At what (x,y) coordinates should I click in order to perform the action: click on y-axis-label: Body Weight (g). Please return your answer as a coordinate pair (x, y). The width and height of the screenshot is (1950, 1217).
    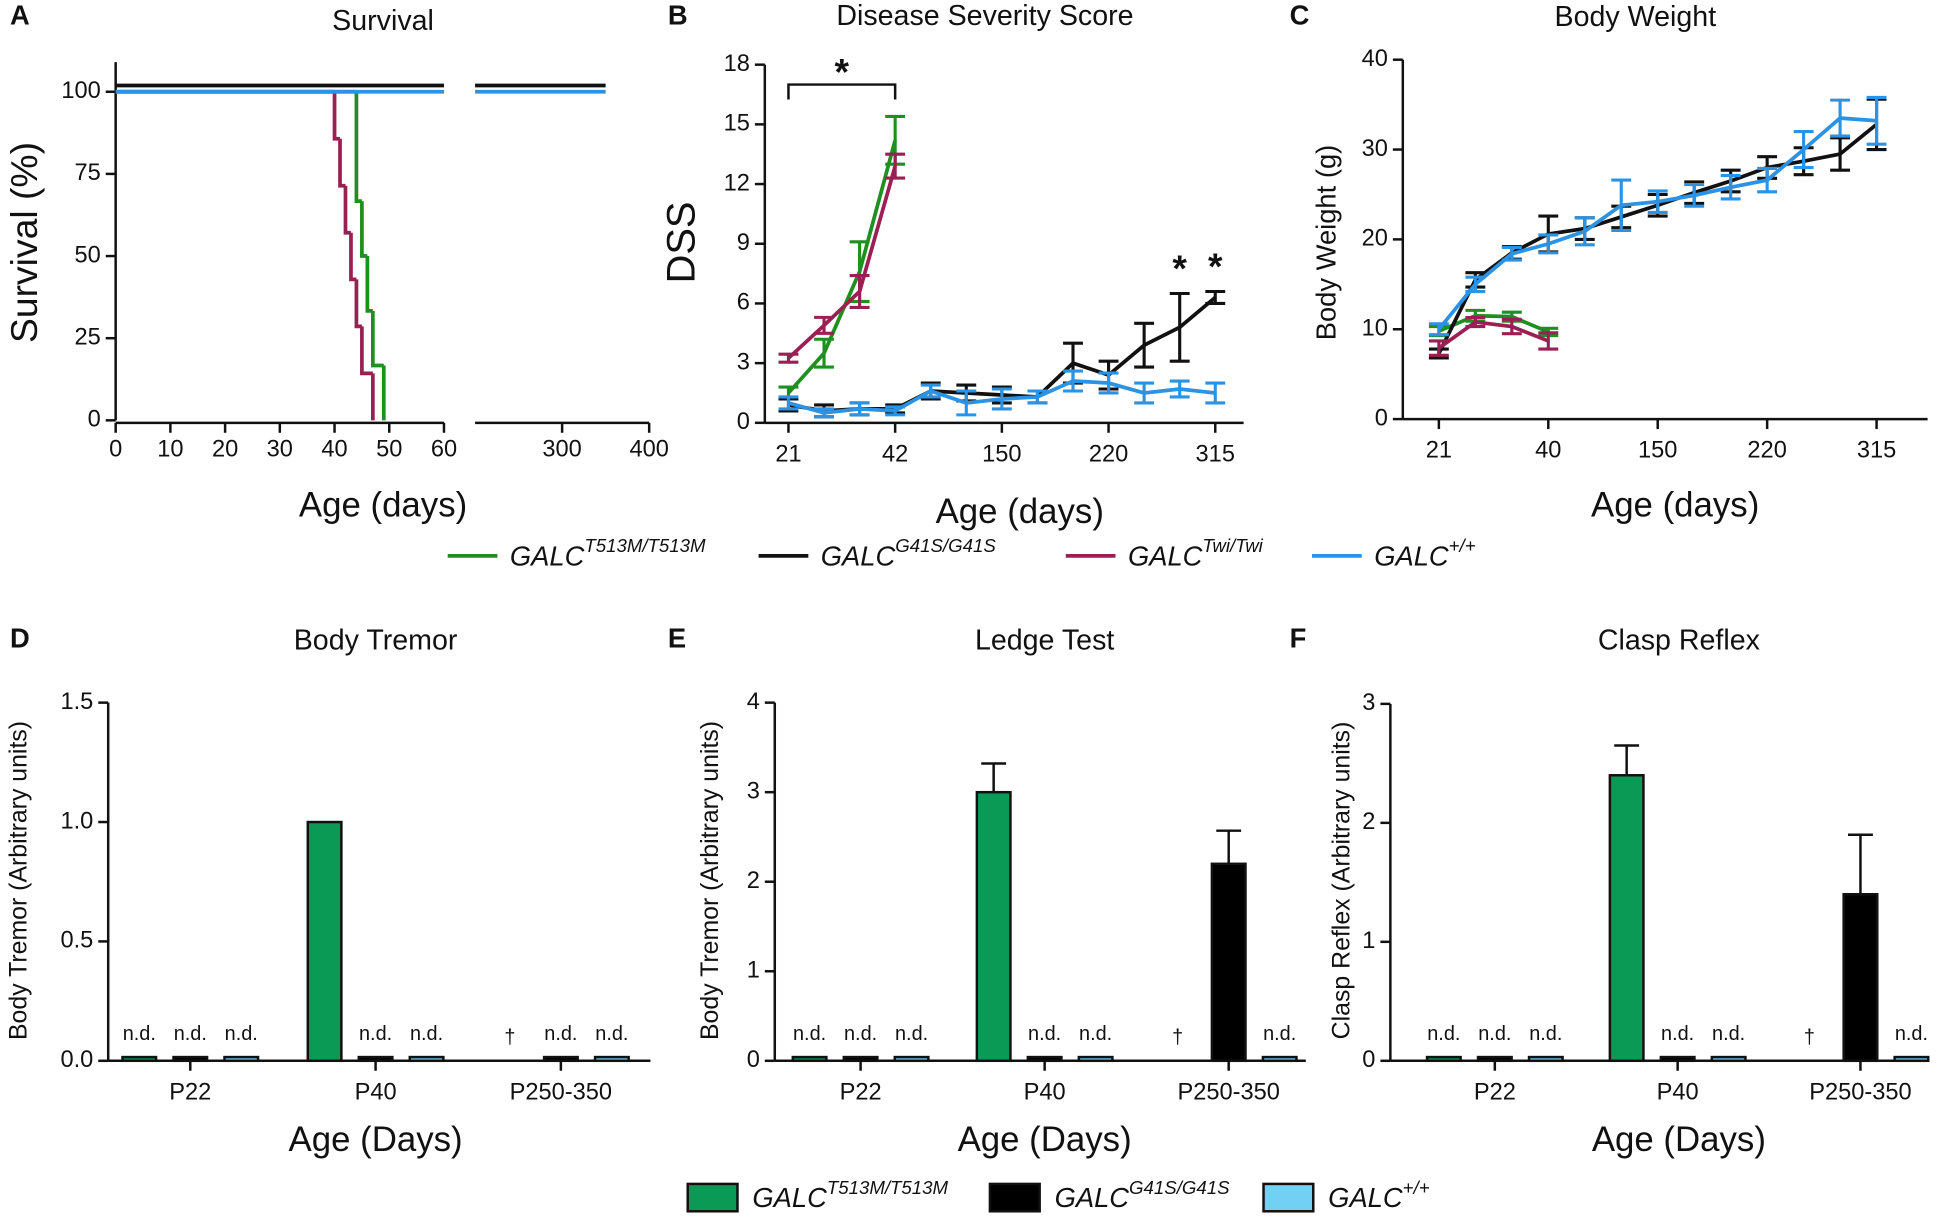
    Looking at the image, I should click on (1325, 243).